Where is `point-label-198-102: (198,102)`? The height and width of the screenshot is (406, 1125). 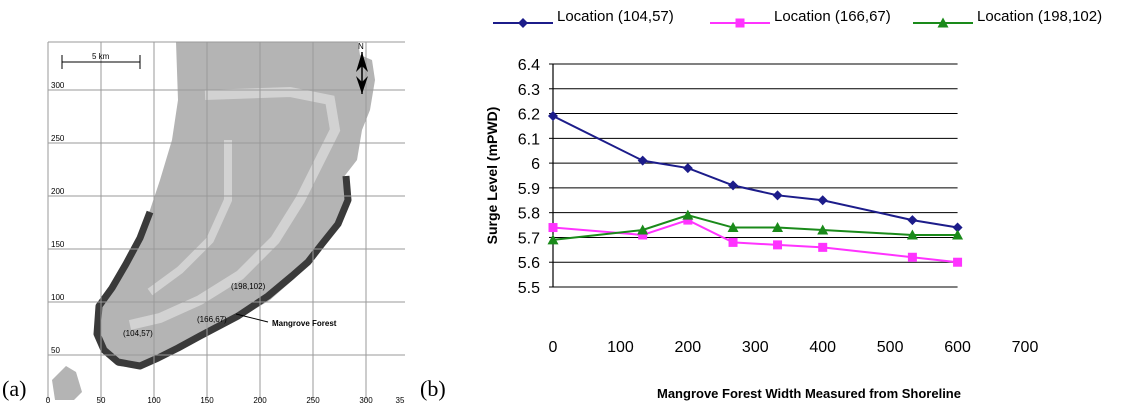 point-label-198-102: (198,102) is located at coordinates (248, 286).